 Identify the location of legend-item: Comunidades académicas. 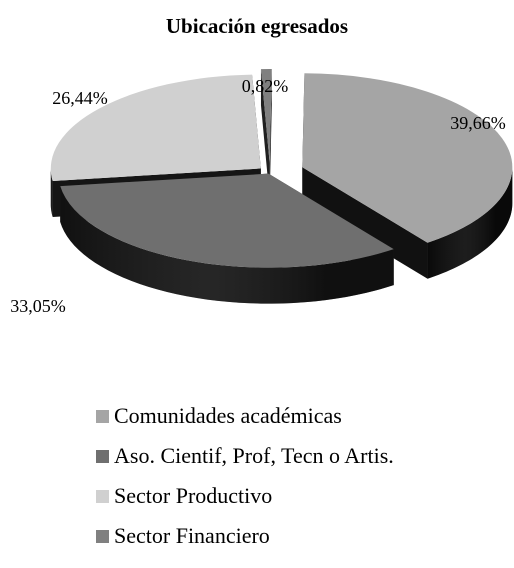
(296, 416).